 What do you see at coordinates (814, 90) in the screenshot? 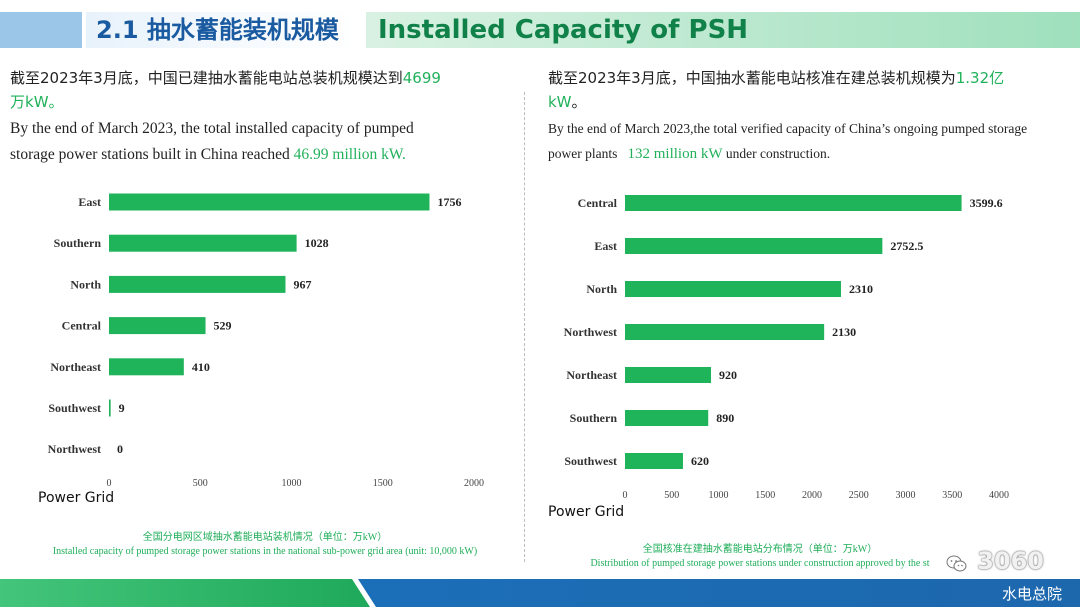
I see `right-summary-zh: 截至2023年3月底，中国抽水蓄能电站核准在建总装机规模为1.32亿 kW。` at bounding box center [814, 90].